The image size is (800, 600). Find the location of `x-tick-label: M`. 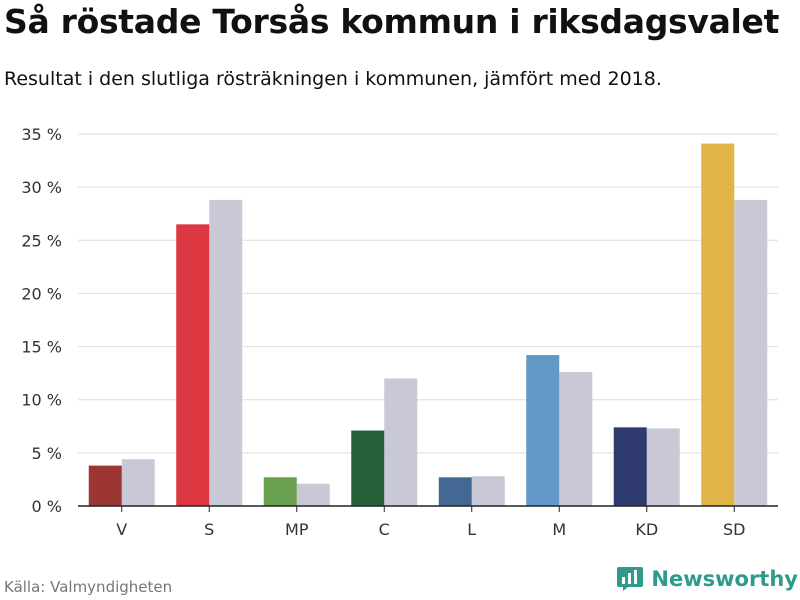

x-tick-label: M is located at coordinates (559, 529).